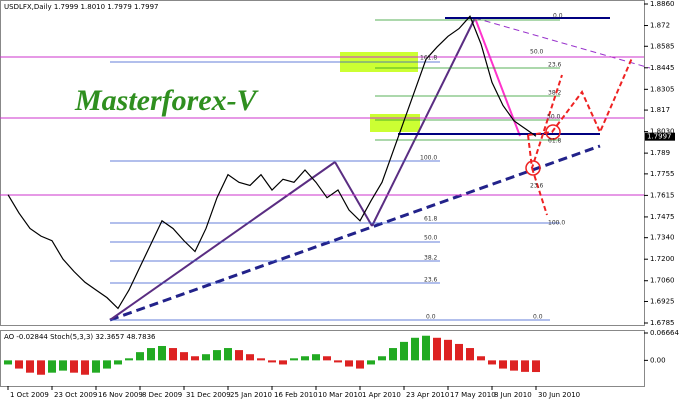 Image resolution: width=688 pixels, height=401 pixels. I want to click on x-tick-label: 16 Nov 2009, so click(120, 395).